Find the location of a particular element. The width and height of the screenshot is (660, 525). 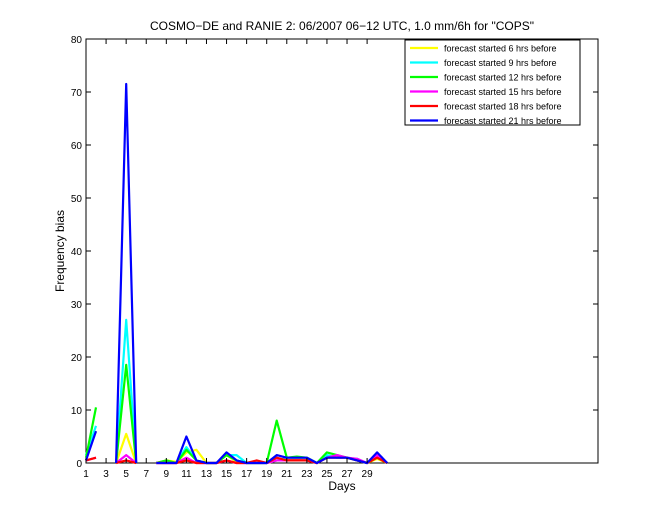

x-tick-label: 17 is located at coordinates (247, 474).